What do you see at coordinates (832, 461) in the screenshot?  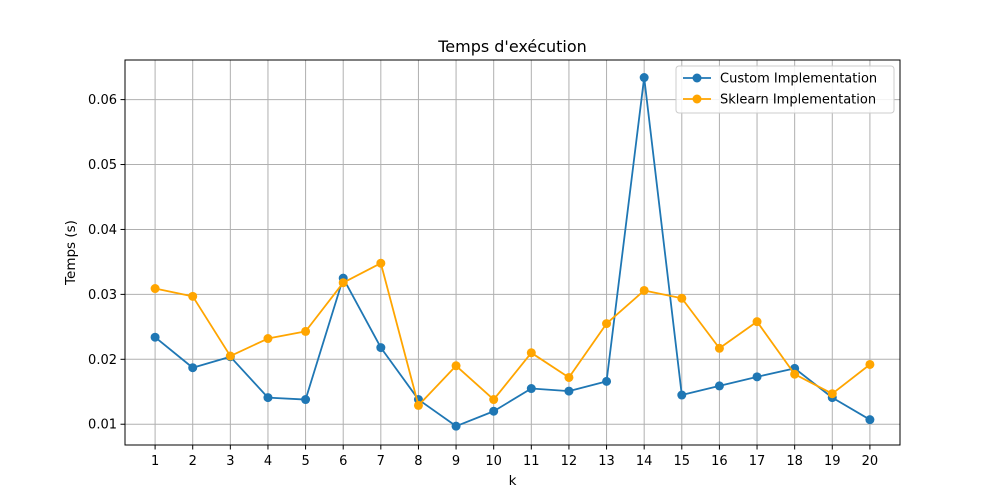 I see `x-tick-label: 19` at bounding box center [832, 461].